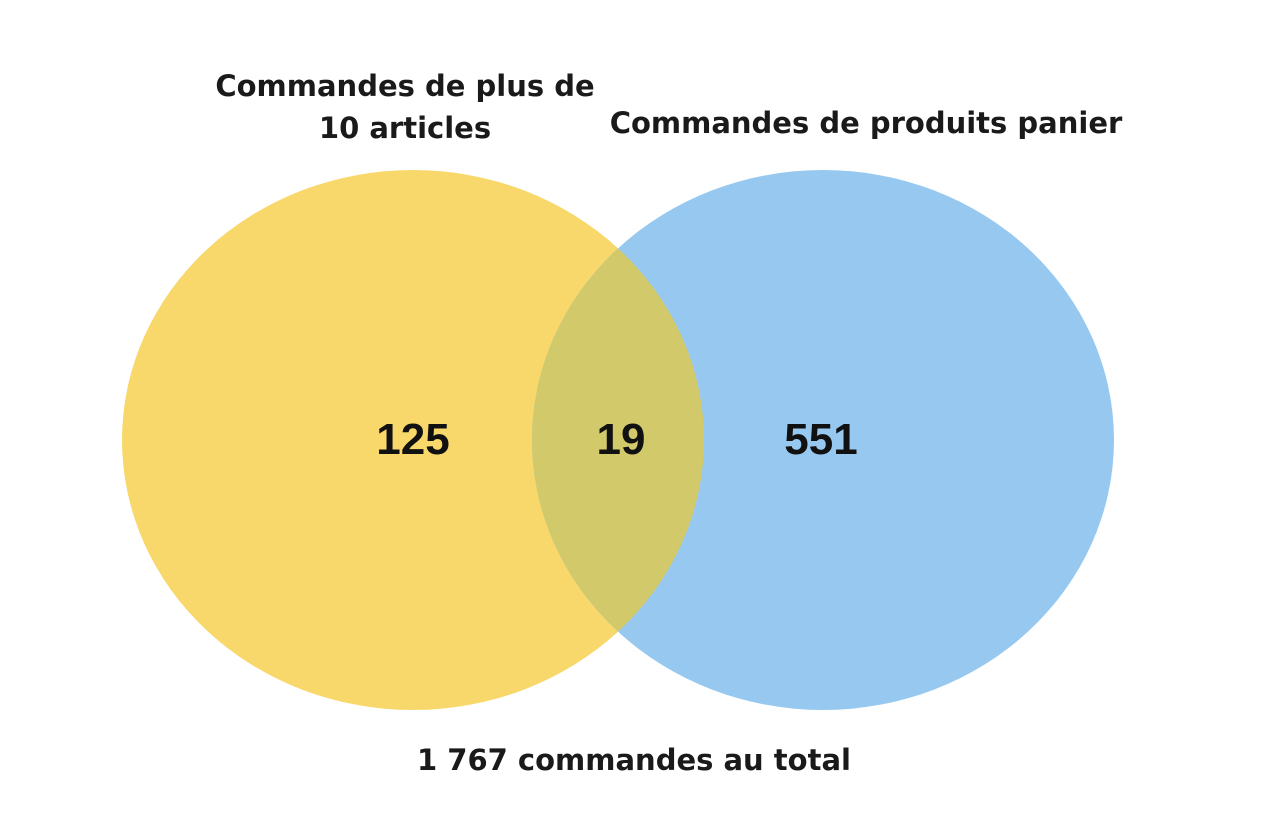 The height and width of the screenshot is (832, 1272). I want to click on set-a-label-line2: 10 articles, so click(405, 128).